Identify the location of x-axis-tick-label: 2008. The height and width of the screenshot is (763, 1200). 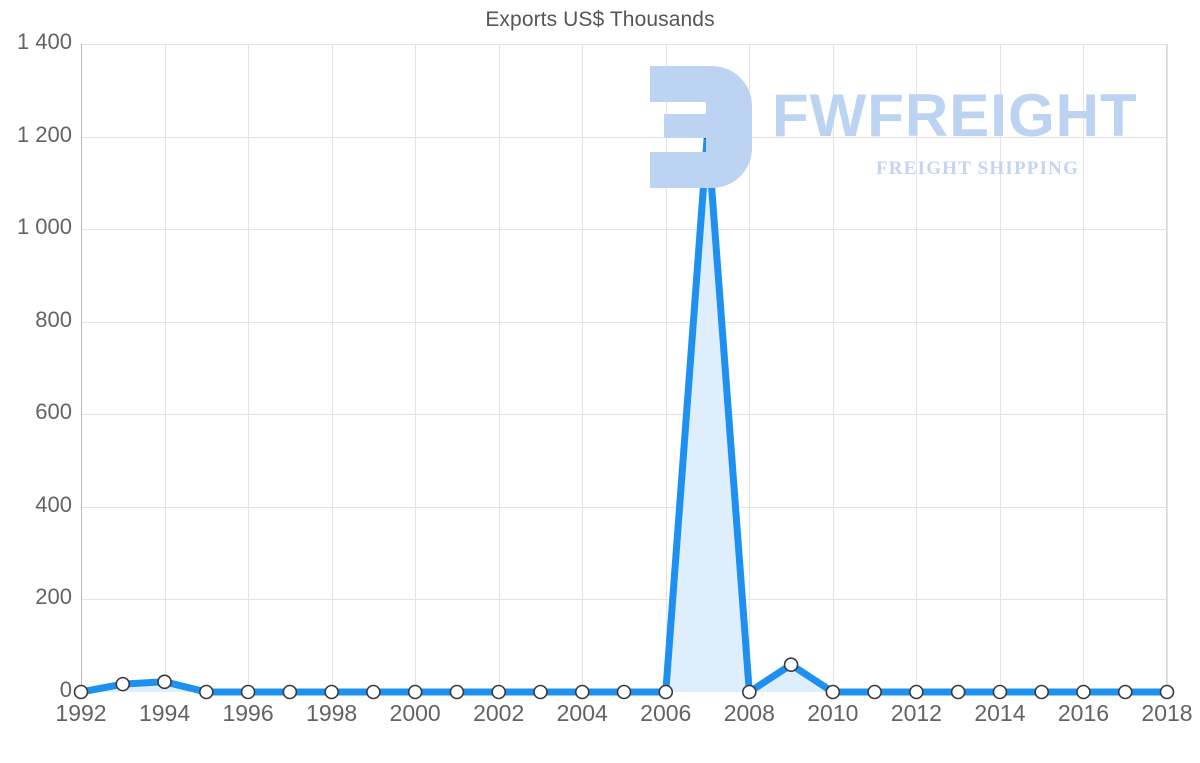
(749, 713).